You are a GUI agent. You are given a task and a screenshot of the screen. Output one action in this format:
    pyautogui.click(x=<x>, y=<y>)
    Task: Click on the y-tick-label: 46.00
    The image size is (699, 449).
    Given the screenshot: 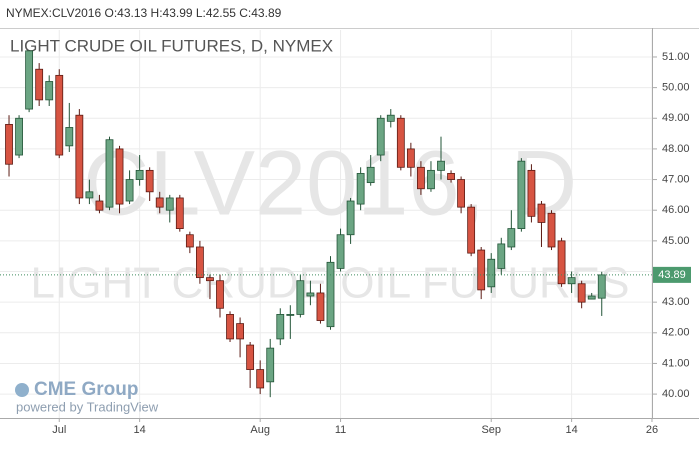 What is the action you would take?
    pyautogui.click(x=676, y=210)
    